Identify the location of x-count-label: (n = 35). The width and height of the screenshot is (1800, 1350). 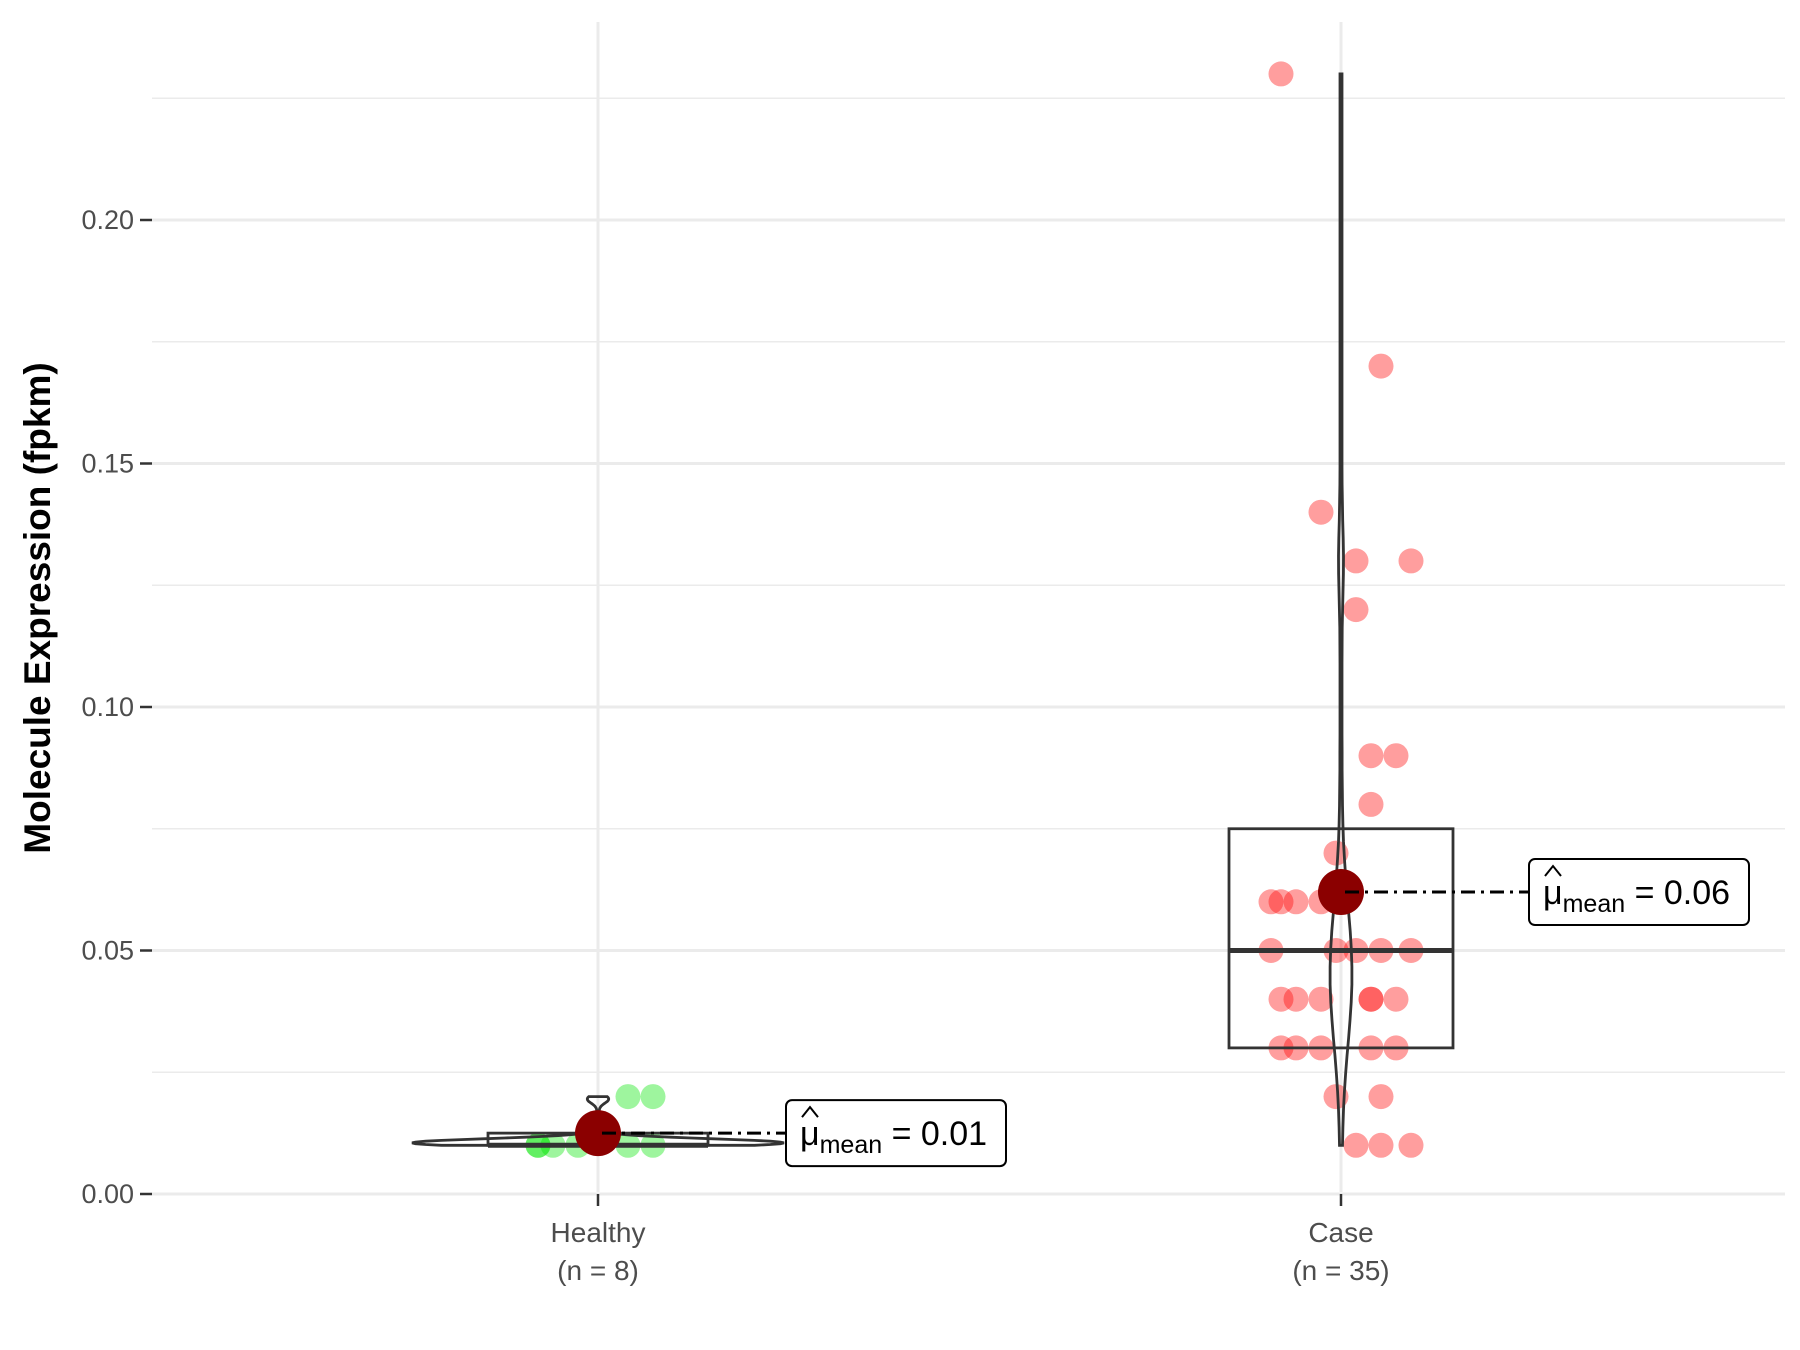
(1340, 1270).